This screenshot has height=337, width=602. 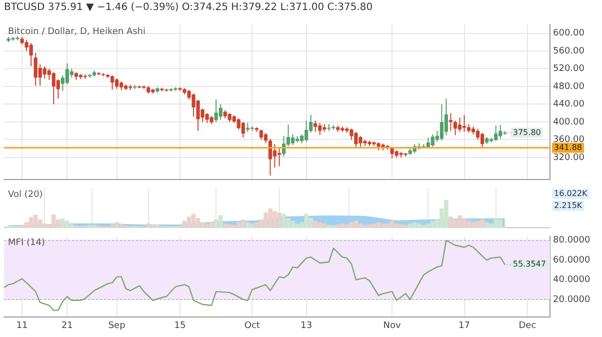 What do you see at coordinates (571, 299) in the screenshot?
I see `y-tick-label: 20.0000` at bounding box center [571, 299].